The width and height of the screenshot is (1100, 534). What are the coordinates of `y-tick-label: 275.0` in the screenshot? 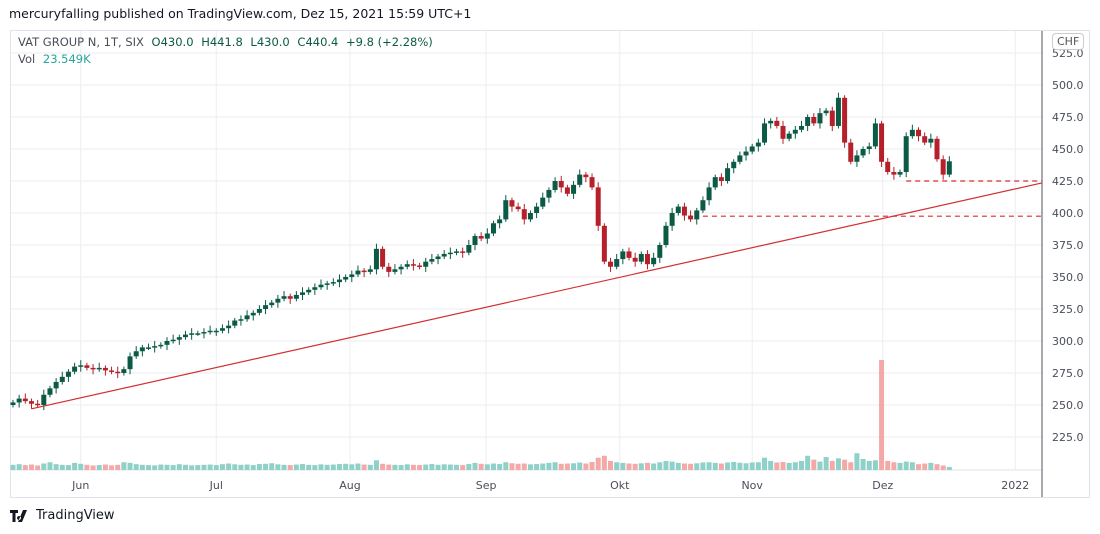 It's located at (1068, 373).